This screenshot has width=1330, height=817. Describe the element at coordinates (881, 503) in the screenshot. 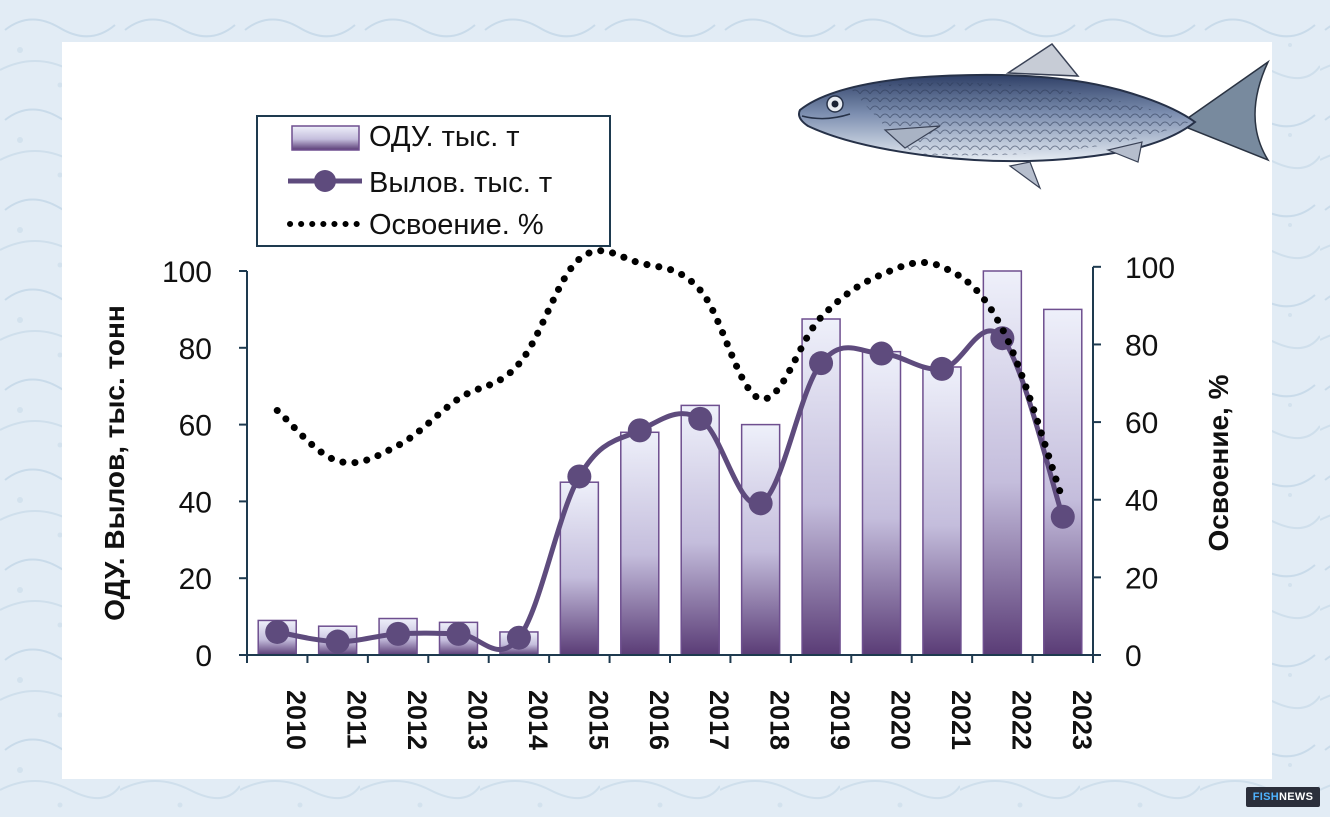

I see `bar-quota-2020` at that location.